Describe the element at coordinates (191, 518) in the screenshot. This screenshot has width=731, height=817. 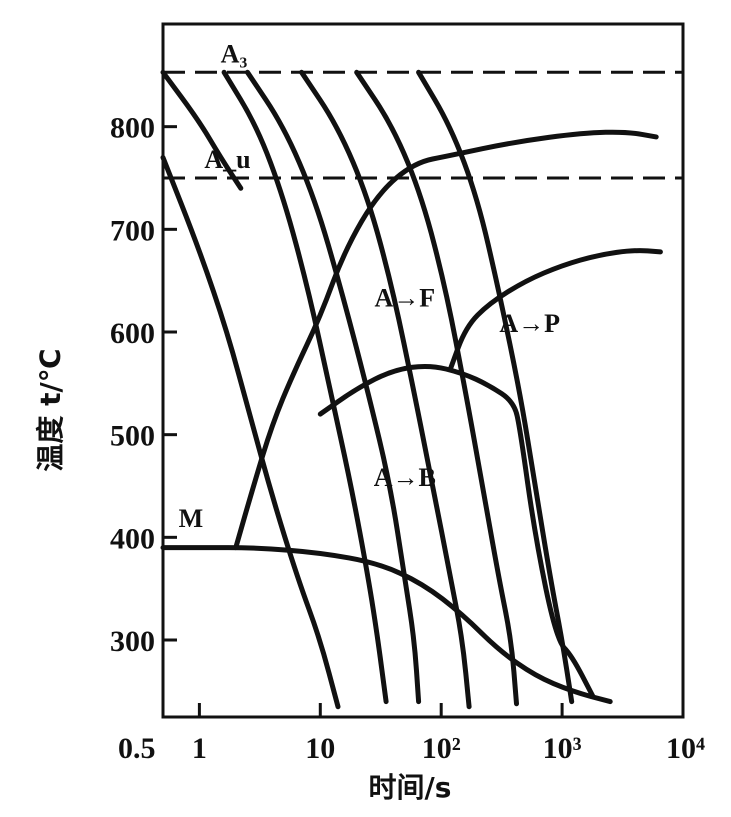
I see `region-annotation: M` at that location.